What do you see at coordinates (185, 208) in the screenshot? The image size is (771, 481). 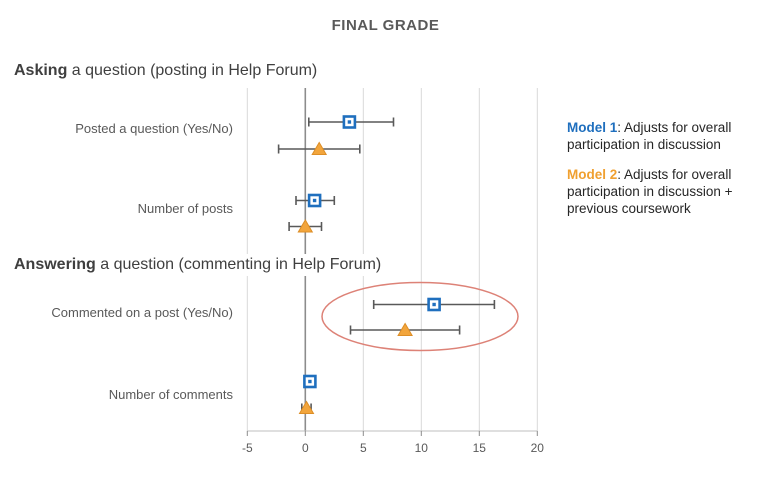 I see `row-label-number-of-posts: Number of posts` at bounding box center [185, 208].